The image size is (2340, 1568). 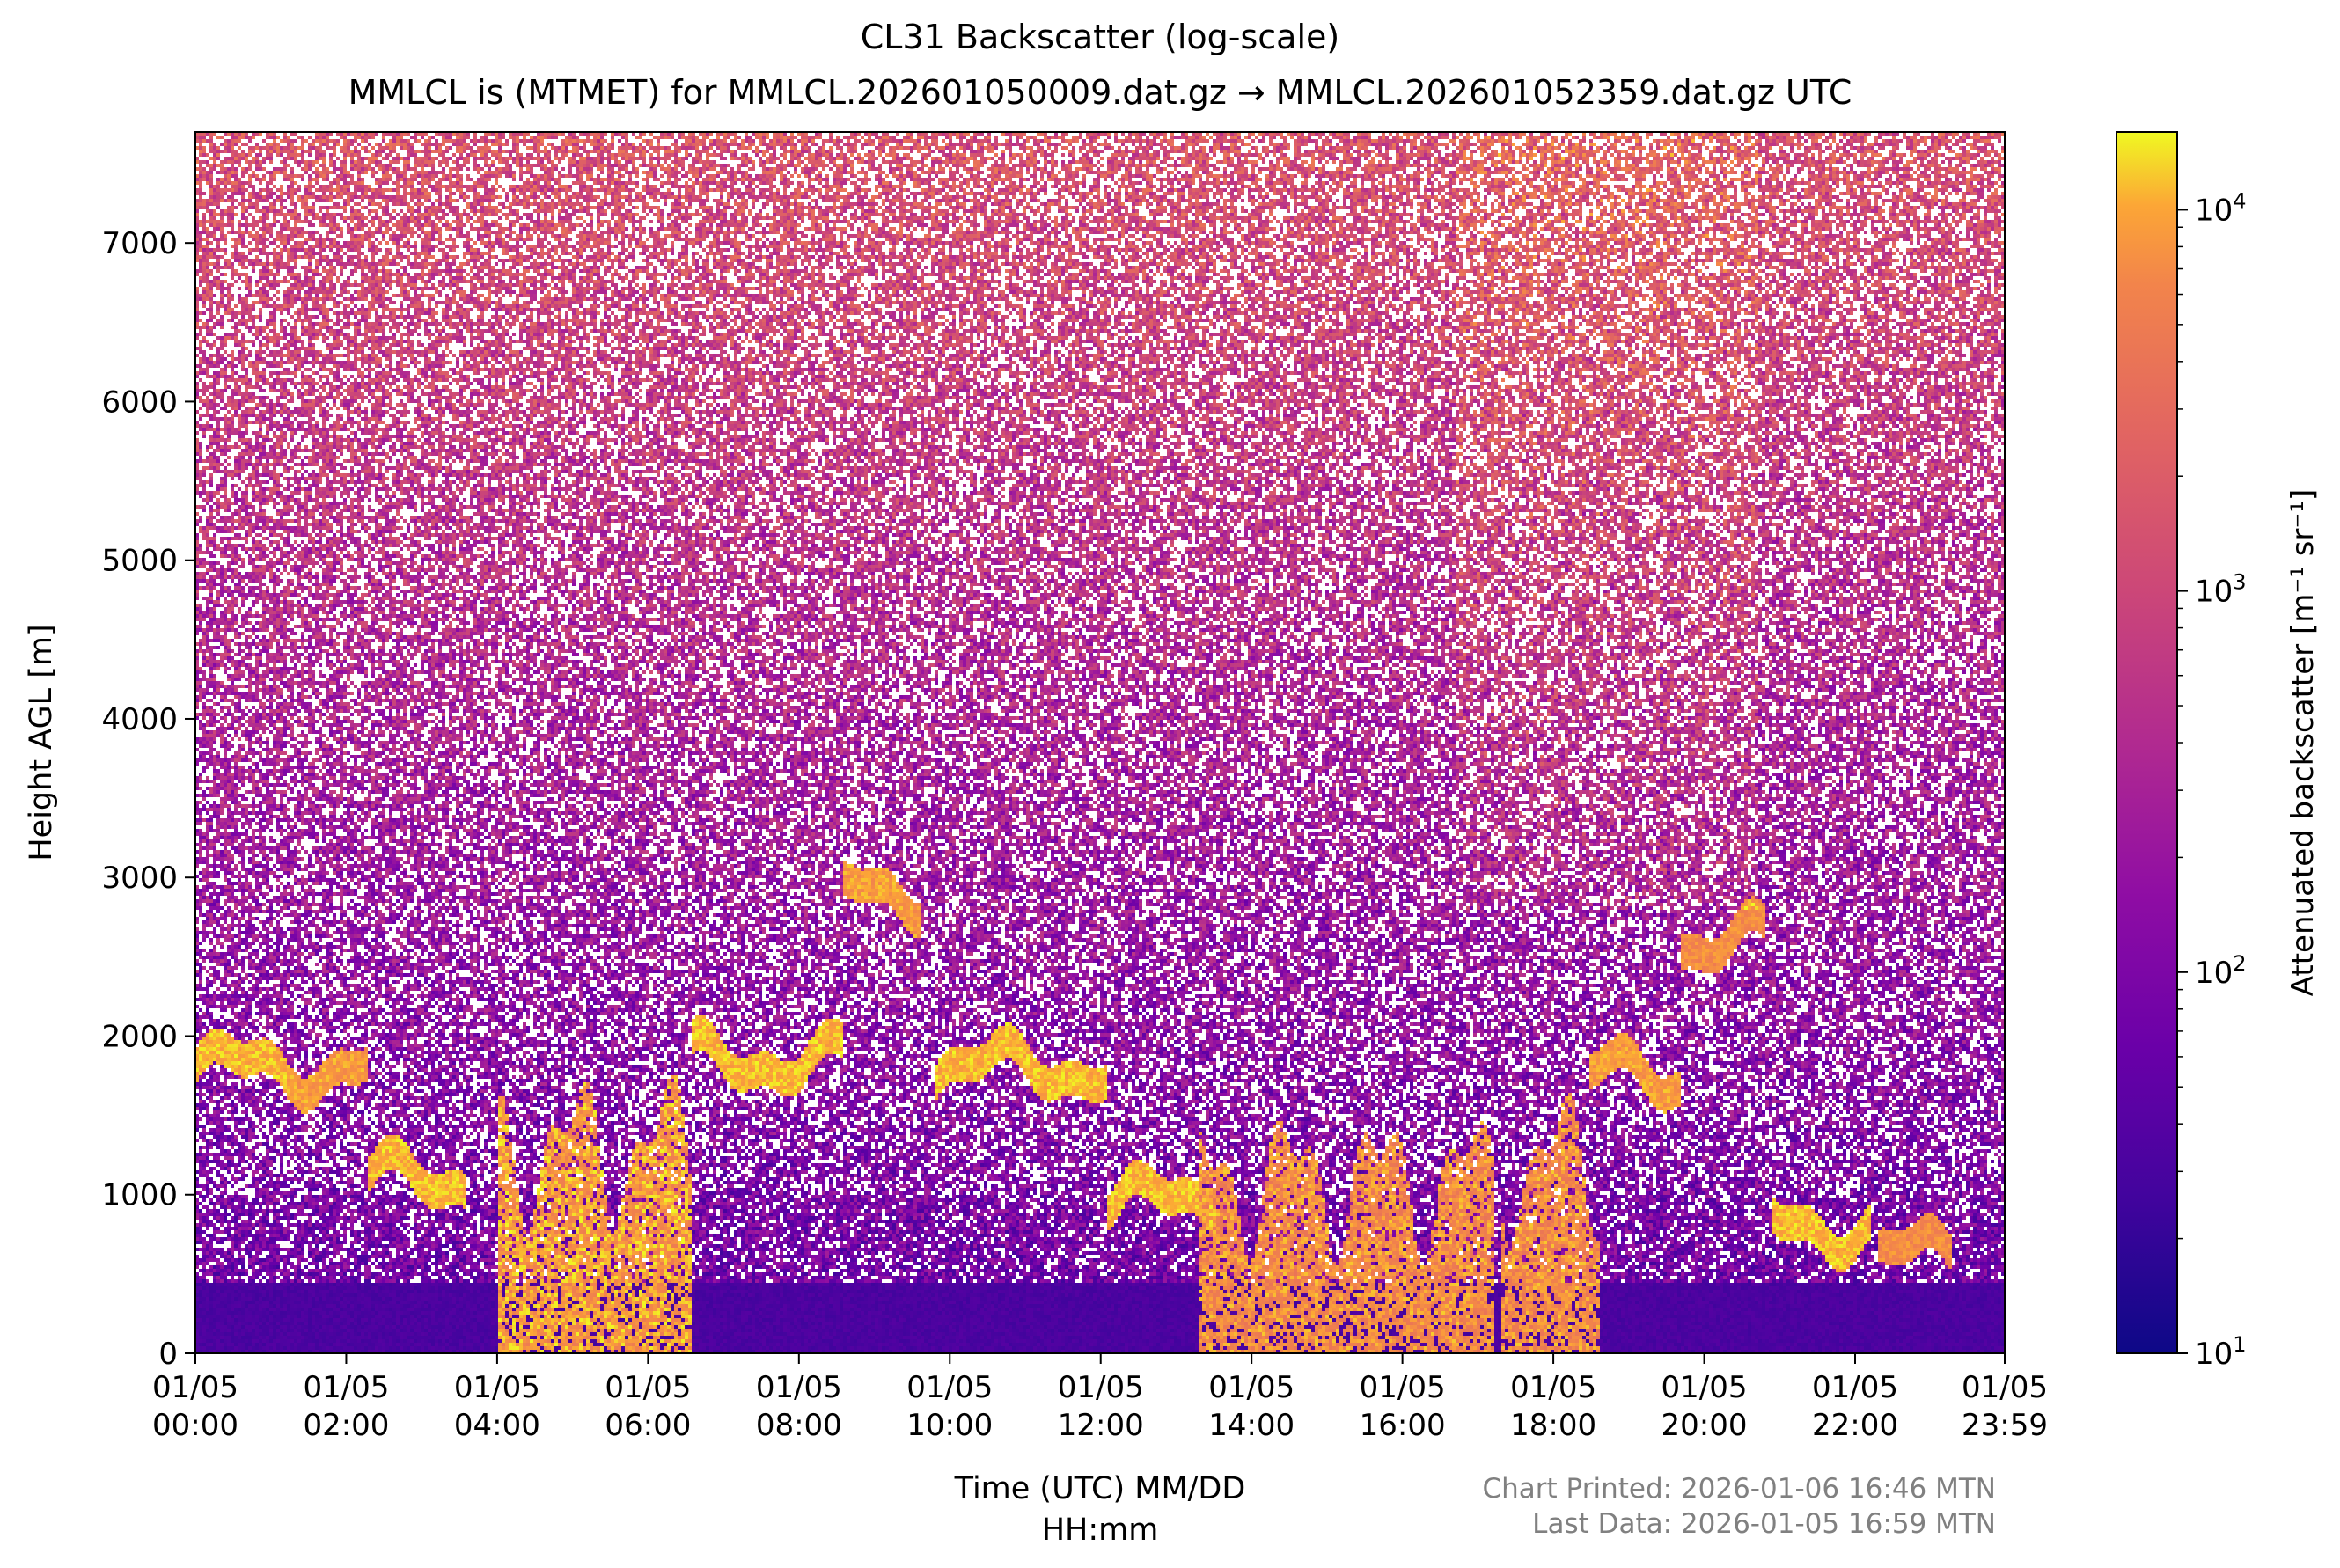 What do you see at coordinates (1100, 1531) in the screenshot?
I see `x-axis-label-line2: HH:mm` at bounding box center [1100, 1531].